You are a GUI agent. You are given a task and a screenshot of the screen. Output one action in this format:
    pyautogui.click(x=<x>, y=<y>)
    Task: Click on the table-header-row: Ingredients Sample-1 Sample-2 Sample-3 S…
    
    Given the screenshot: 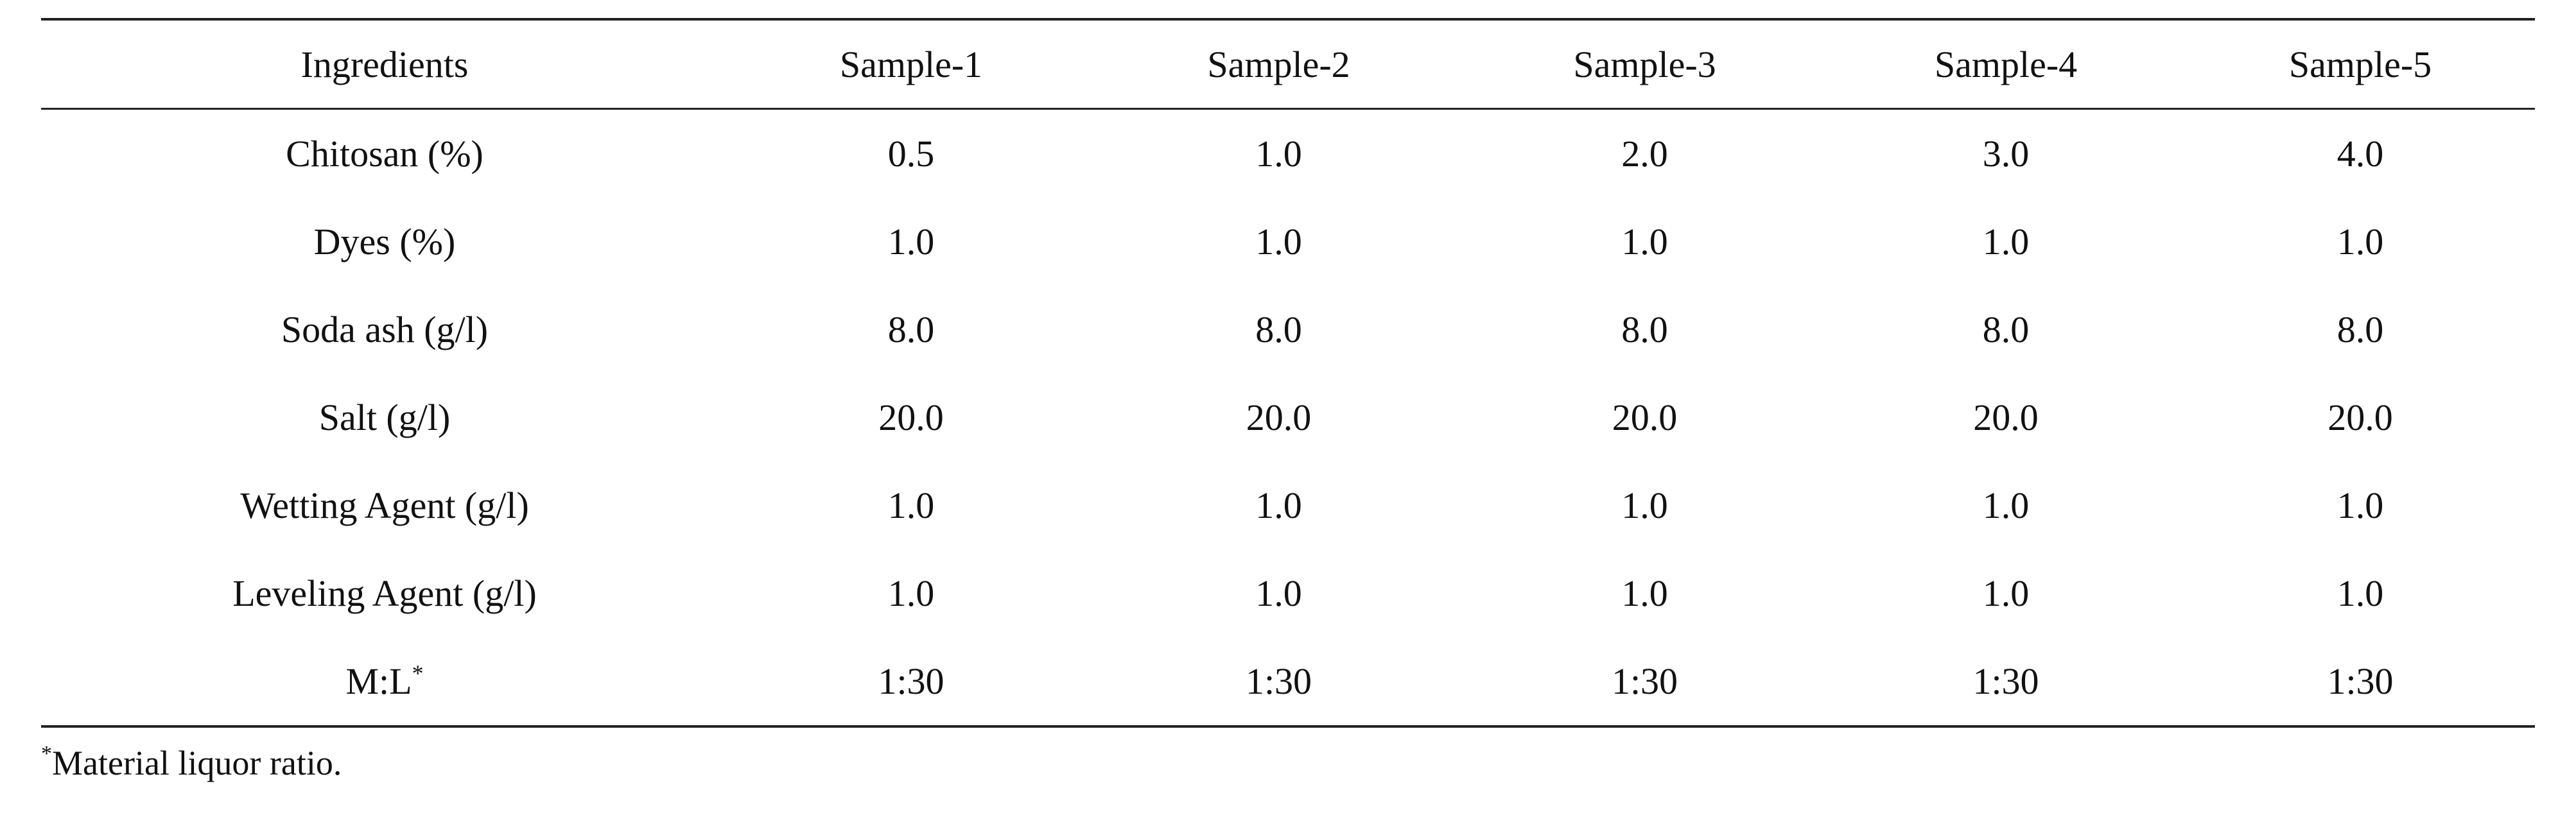 What is the action you would take?
    pyautogui.click(x=1288, y=64)
    